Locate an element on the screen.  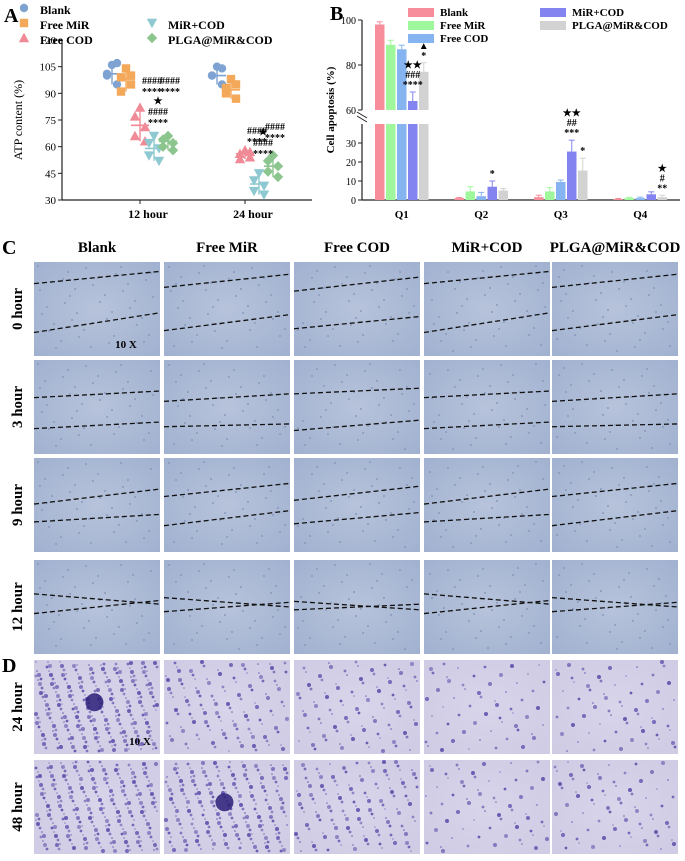
significance-mark: #### is located at coordinates (257, 131).